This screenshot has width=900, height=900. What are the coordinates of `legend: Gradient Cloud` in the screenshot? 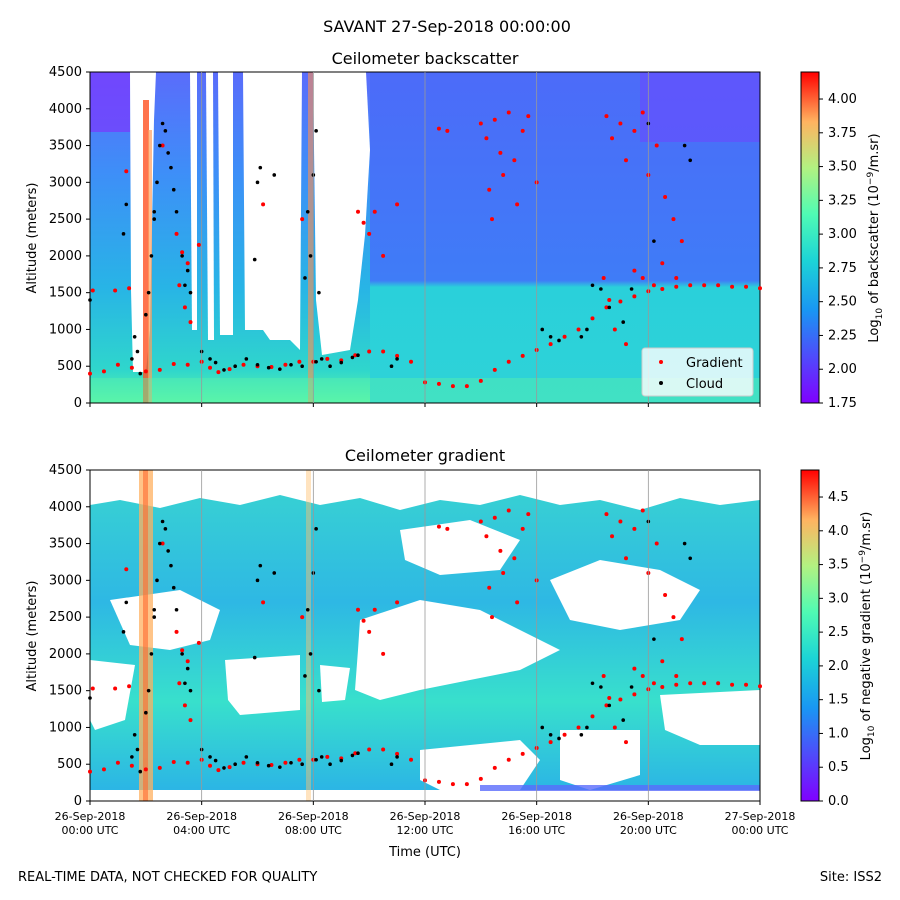 It's located at (697, 372).